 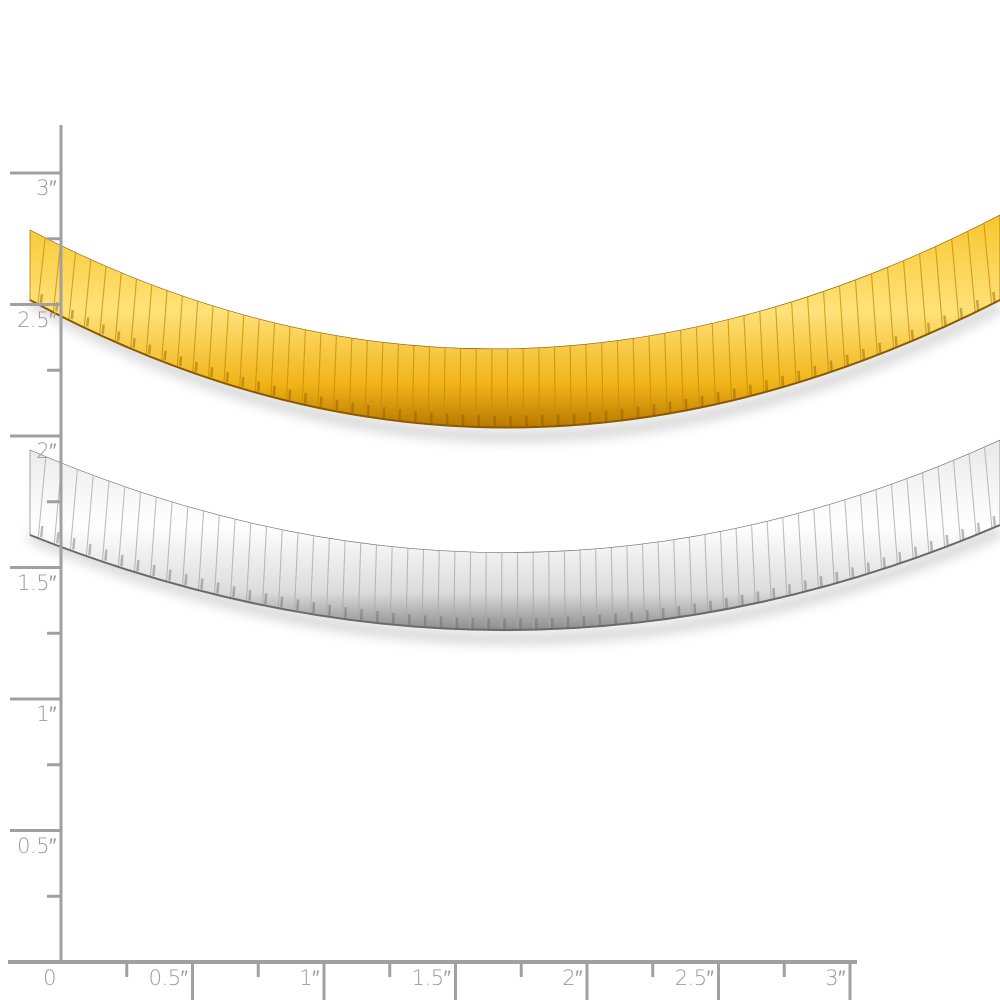 I want to click on horizontal-ruler-label: 3″, so click(x=835, y=978).